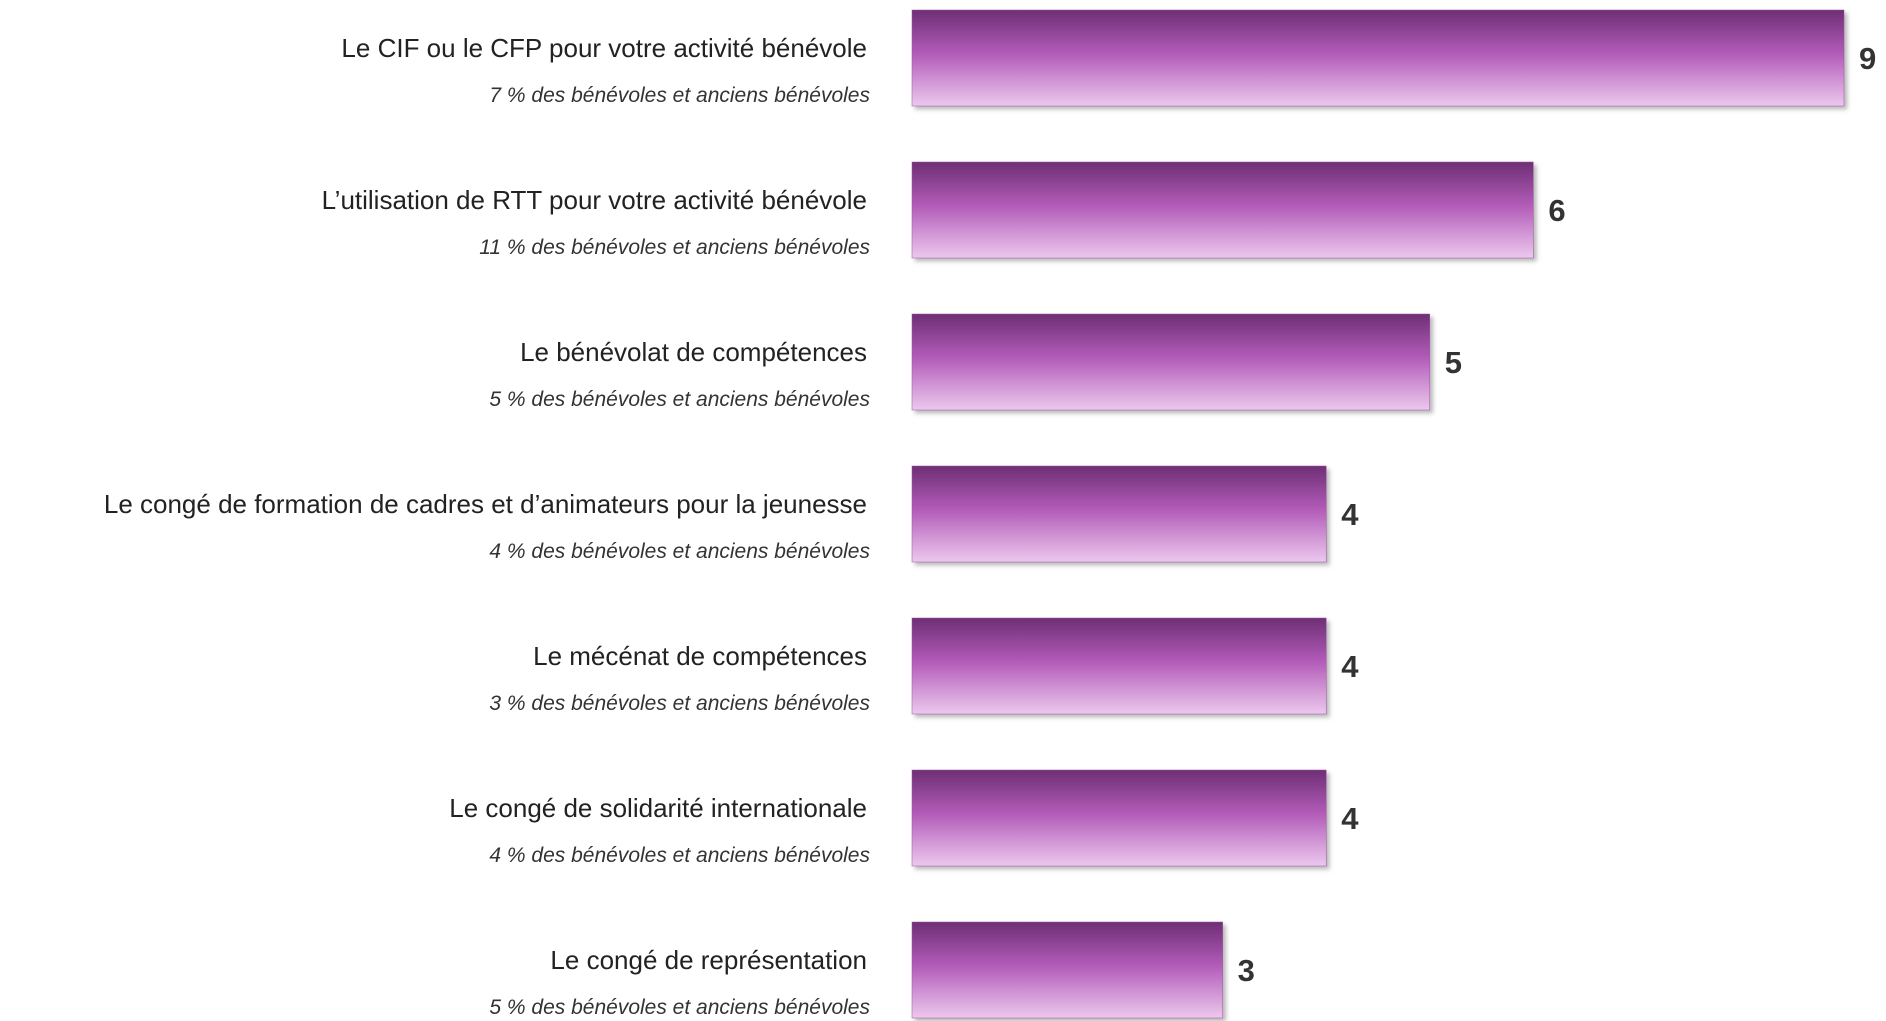 Image resolution: width=1886 pixels, height=1021 pixels. I want to click on value-label: 3, so click(1246, 970).